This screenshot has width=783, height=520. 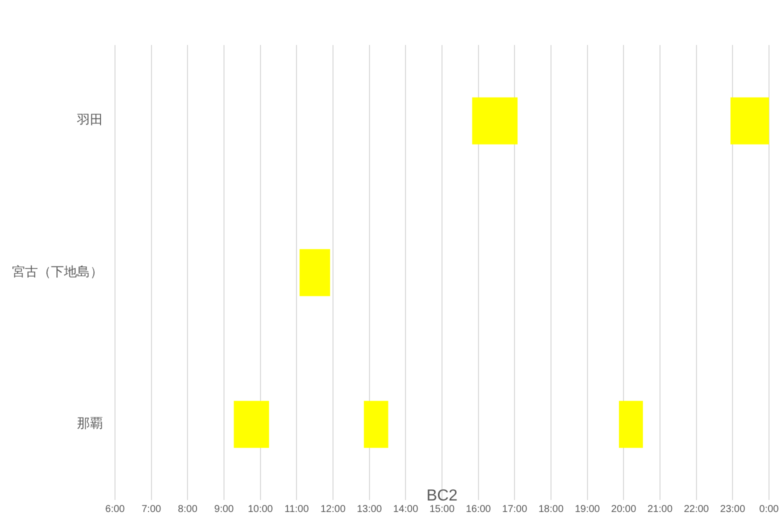 What do you see at coordinates (406, 509) in the screenshot?
I see `x-tick-label: 14:00` at bounding box center [406, 509].